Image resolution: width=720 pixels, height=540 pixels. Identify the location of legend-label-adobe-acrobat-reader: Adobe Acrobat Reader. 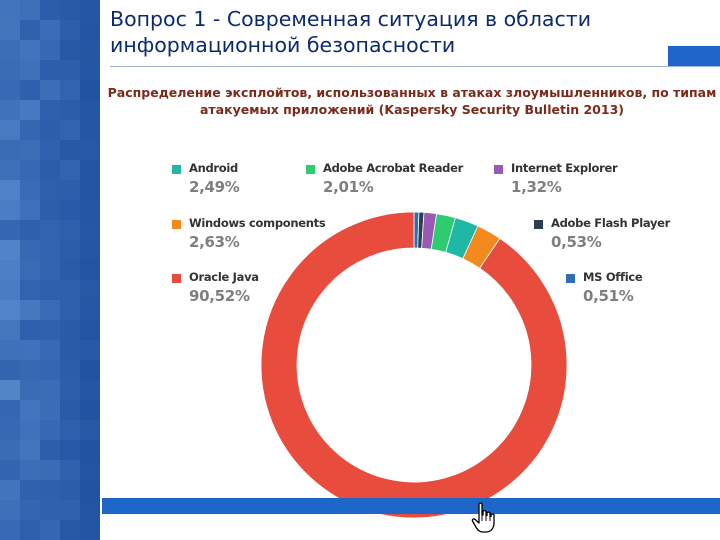
(393, 168).